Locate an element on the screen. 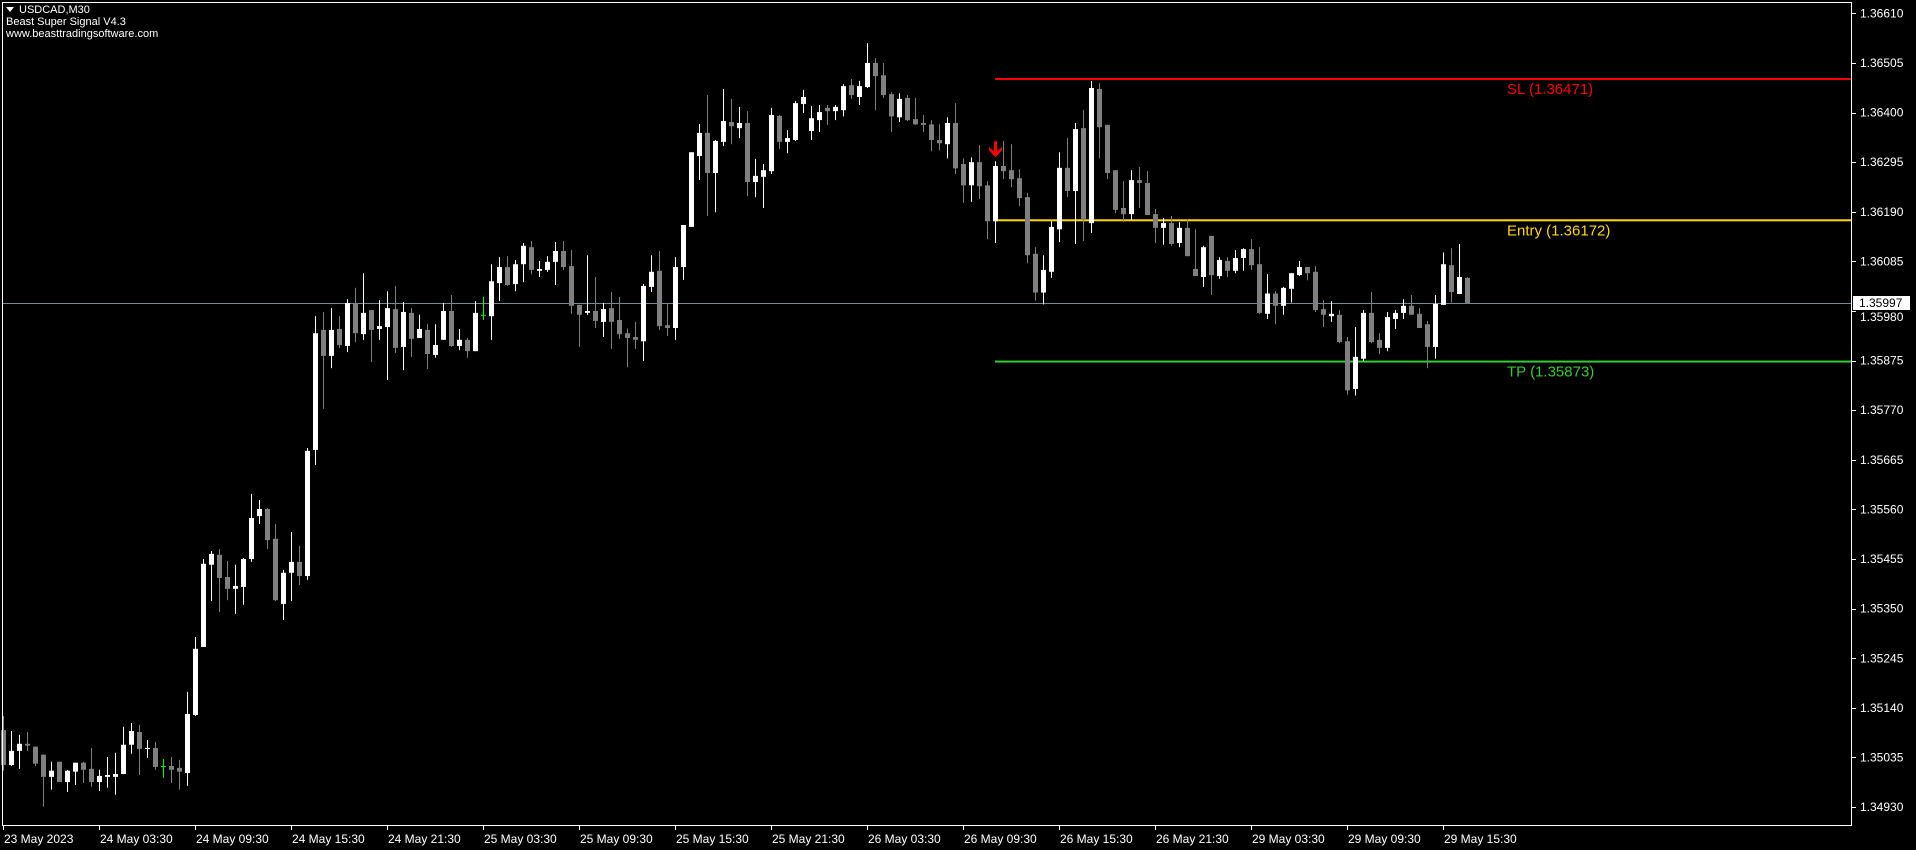  symbol-header: USDCAD,M30 is located at coordinates (48, 10).